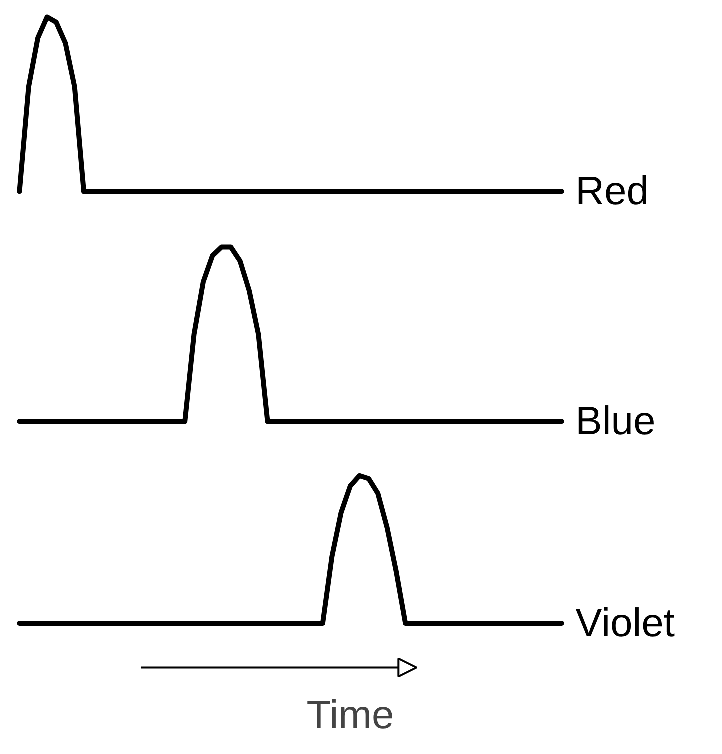  I want to click on series-label: Red, so click(613, 192).